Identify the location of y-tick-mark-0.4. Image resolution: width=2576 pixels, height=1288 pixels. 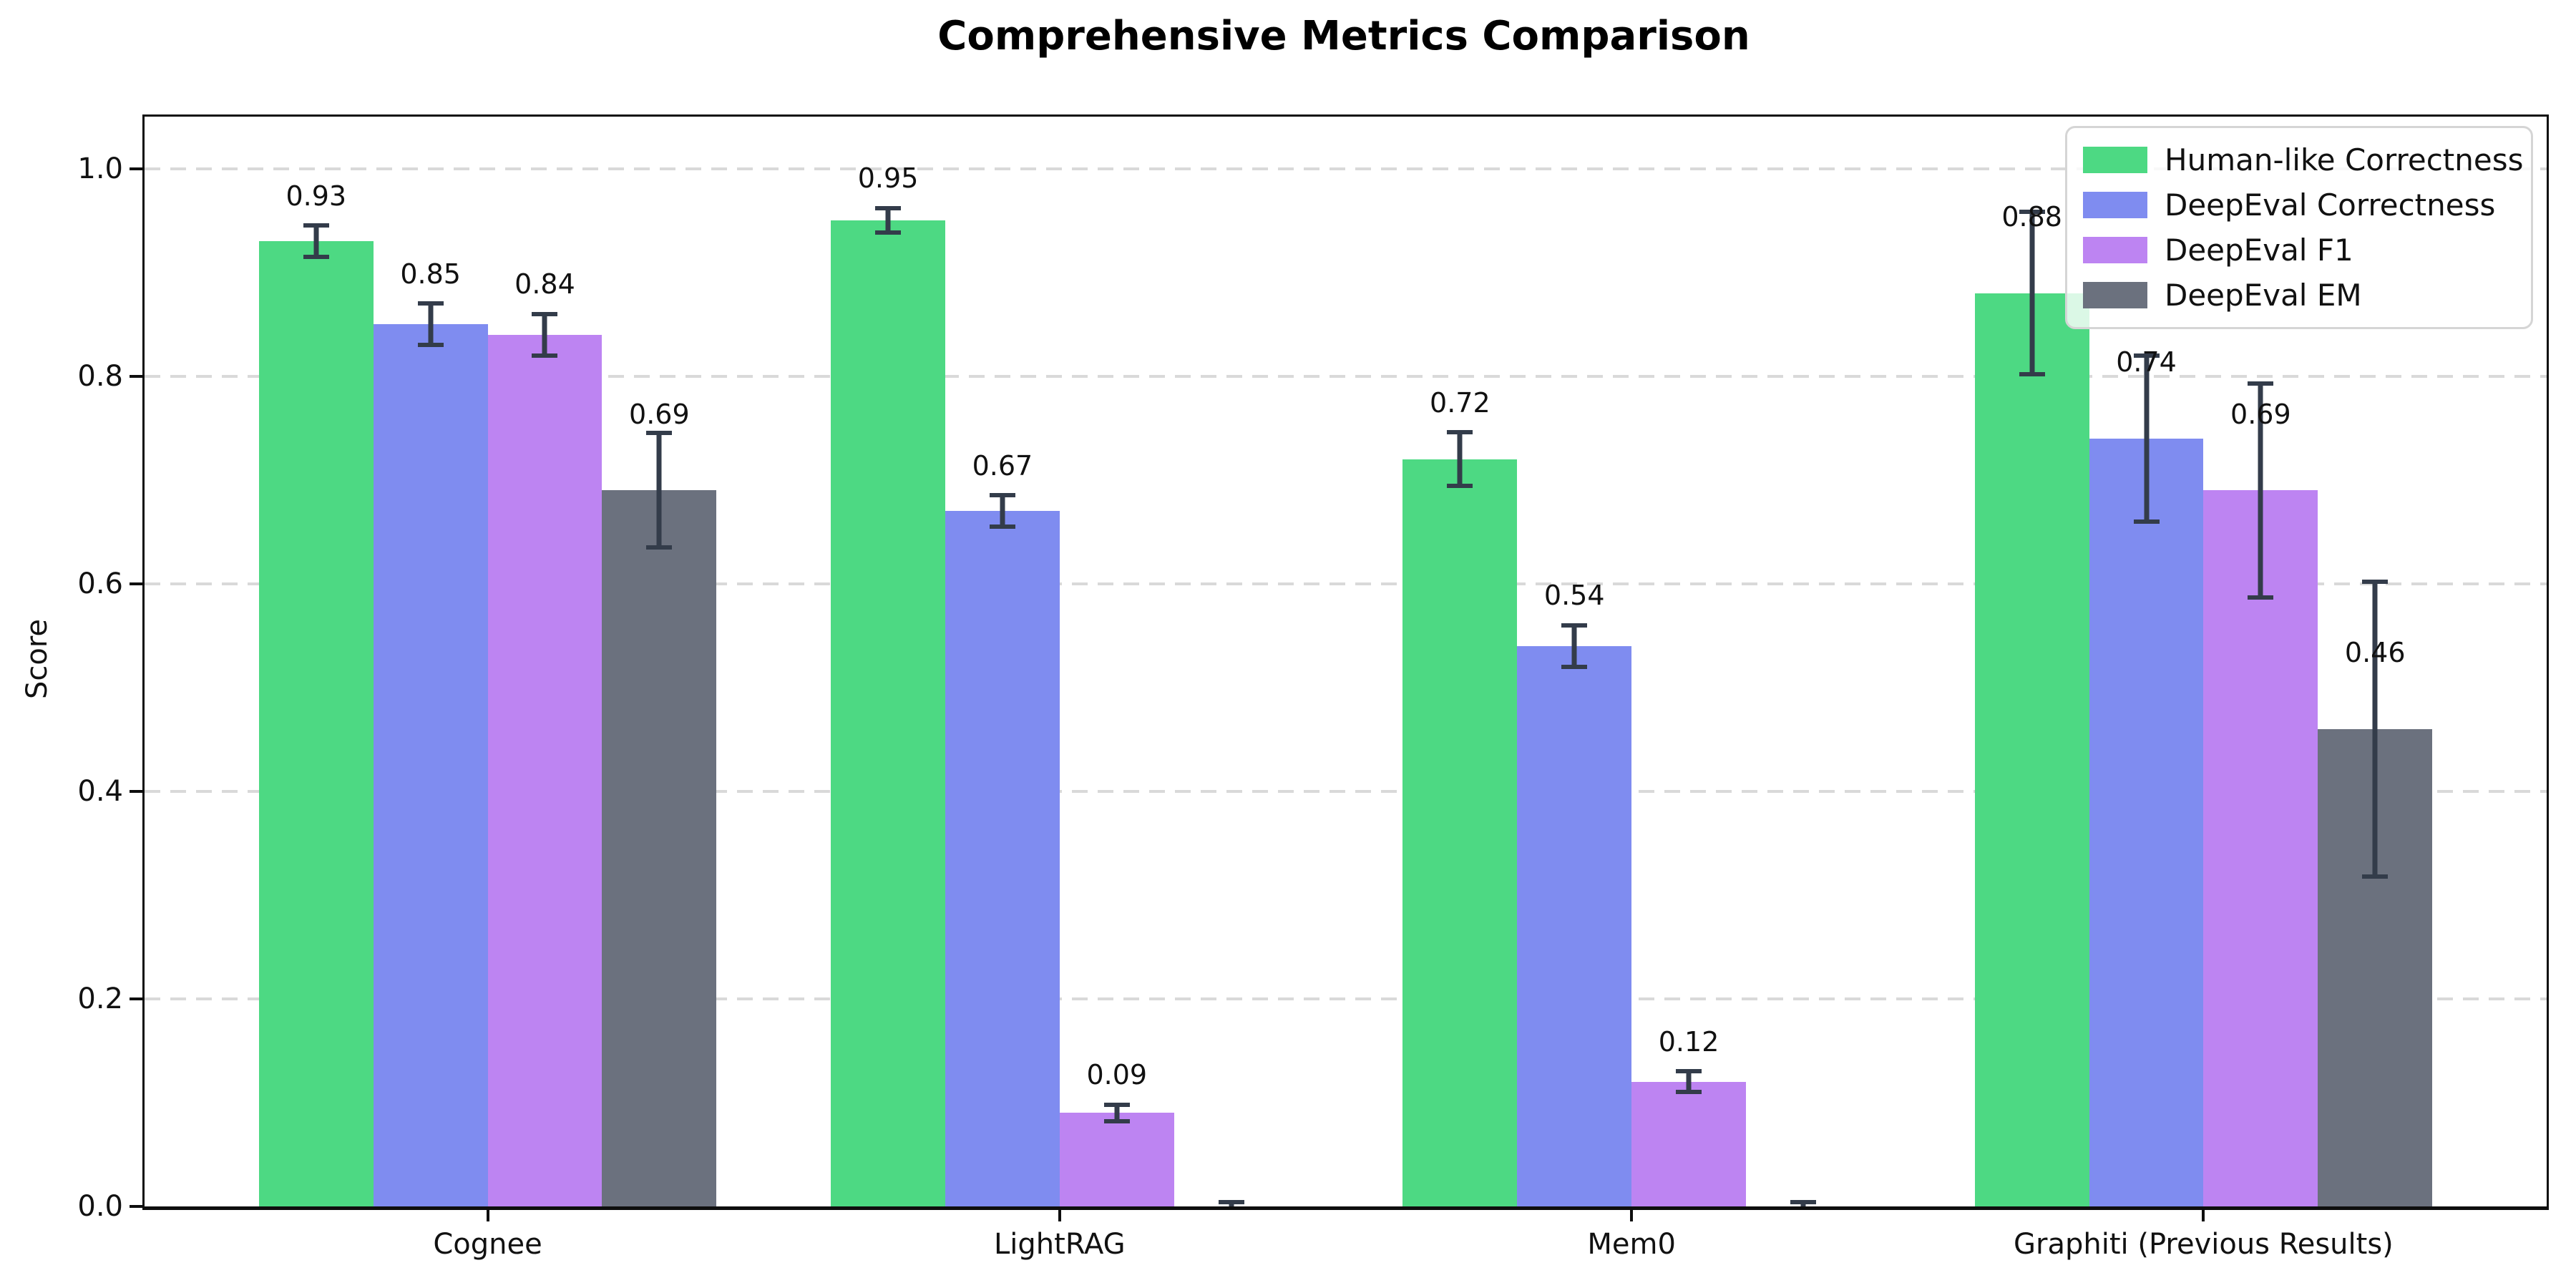
(136, 791).